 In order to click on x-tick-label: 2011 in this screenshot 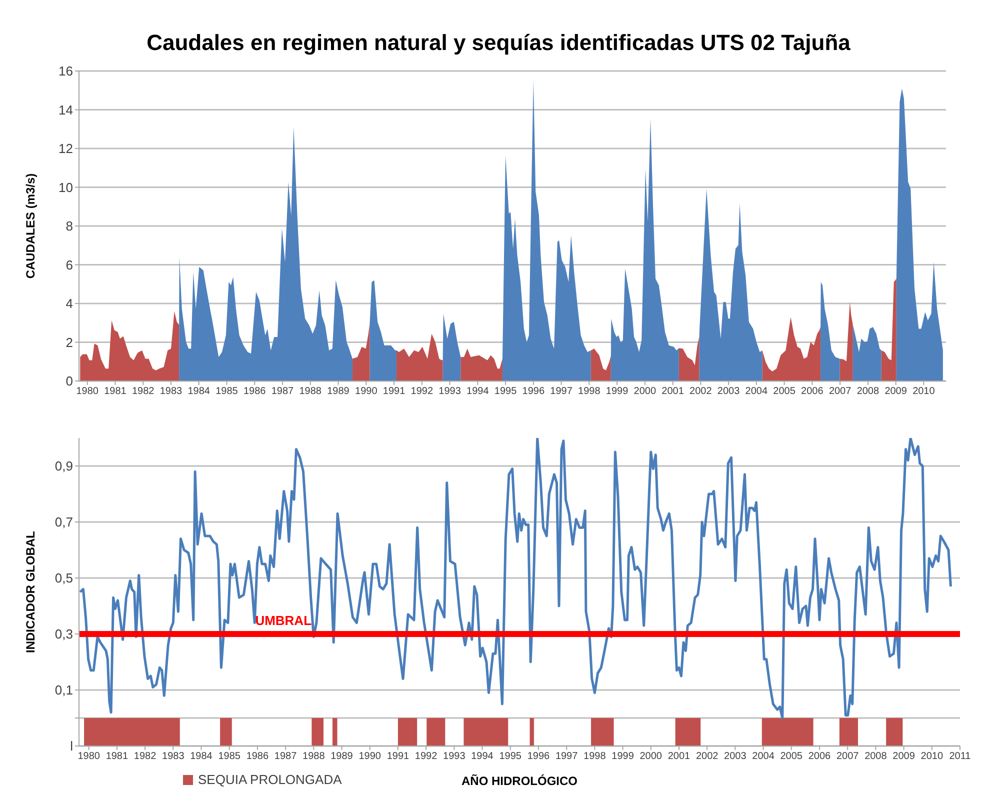, I will do `click(960, 756)`.